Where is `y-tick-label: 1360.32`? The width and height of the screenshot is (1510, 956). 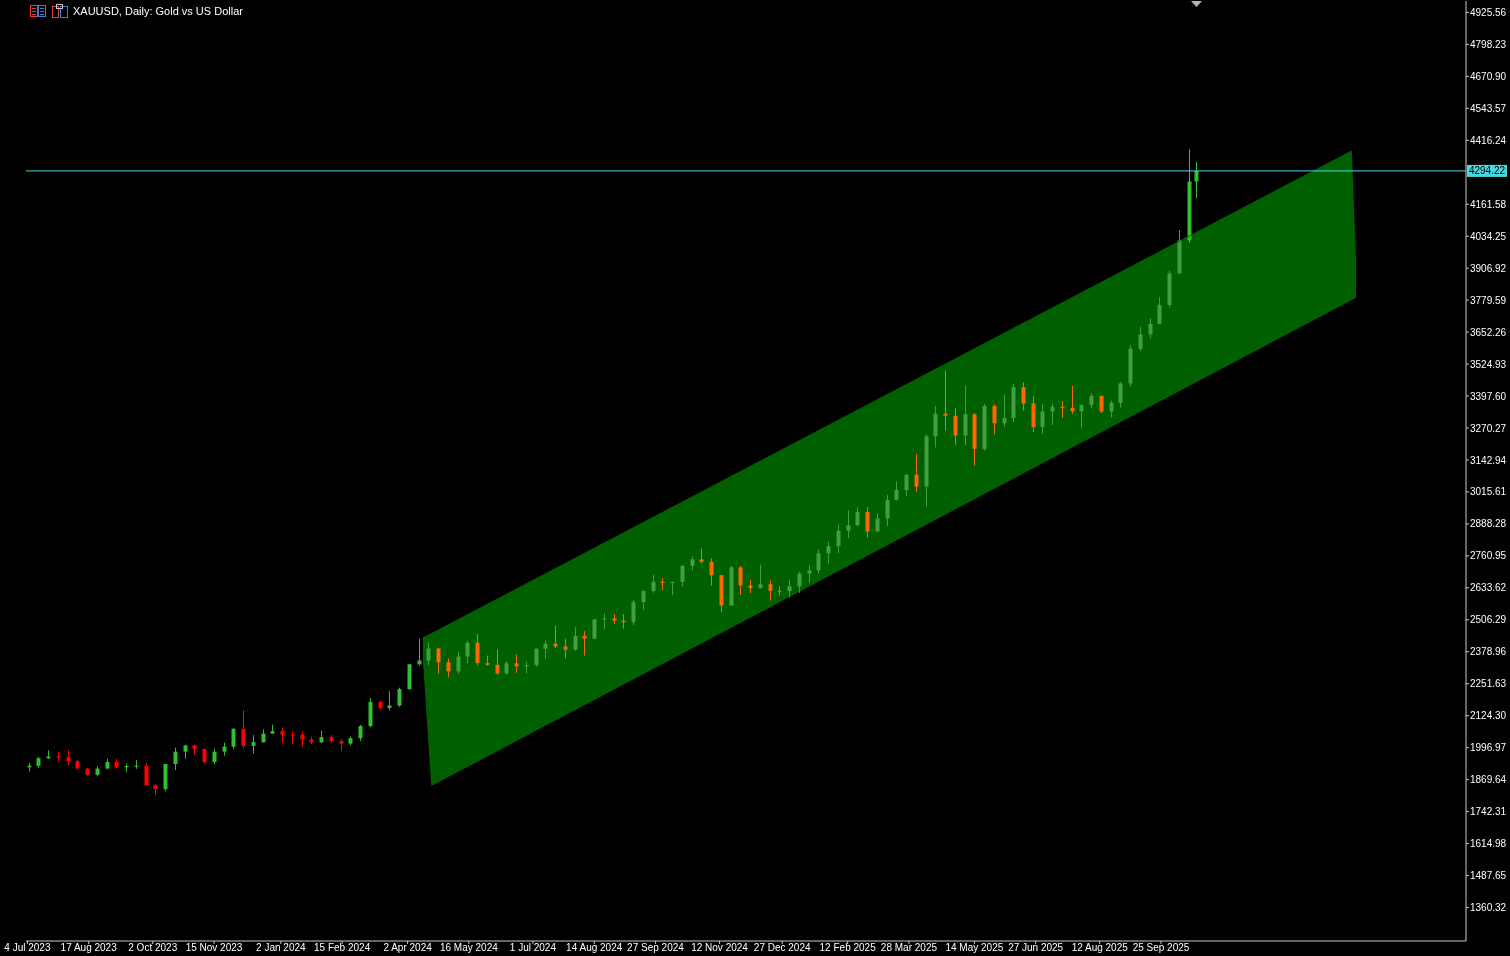 y-tick-label: 1360.32 is located at coordinates (1488, 908).